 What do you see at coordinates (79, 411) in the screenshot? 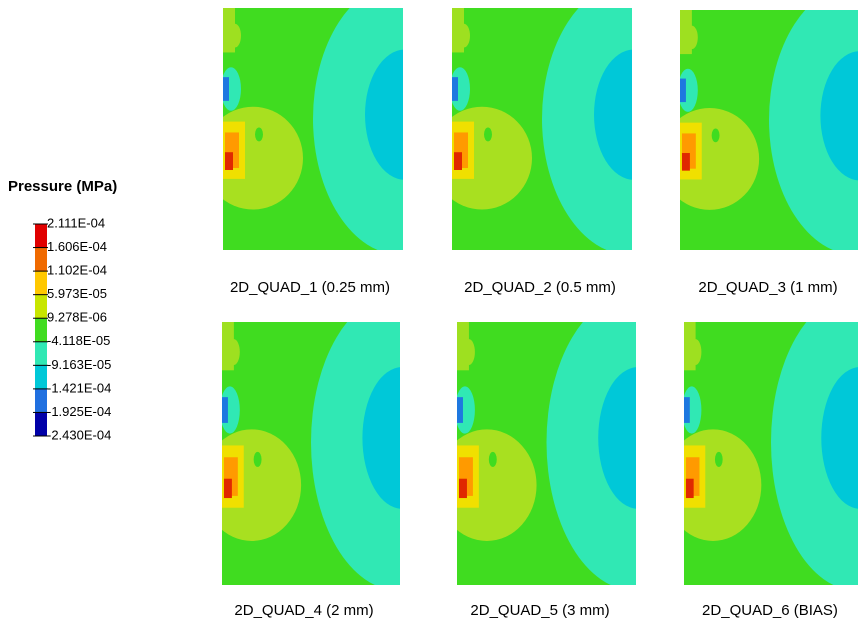
I see `legend-label: -1.925E-04` at bounding box center [79, 411].